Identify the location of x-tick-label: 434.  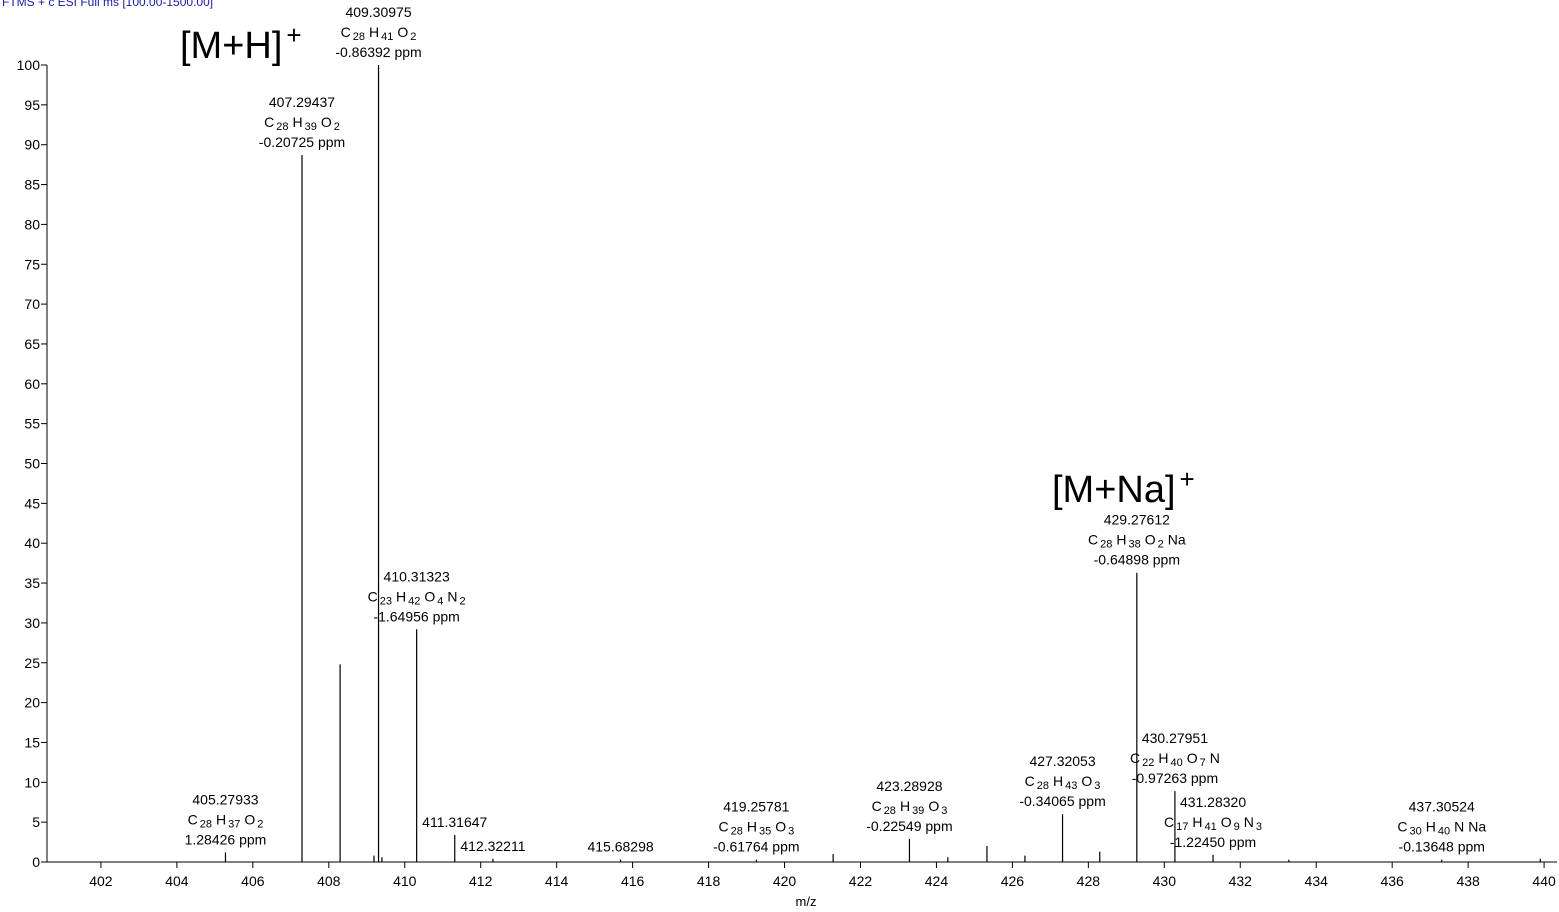
(1317, 881).